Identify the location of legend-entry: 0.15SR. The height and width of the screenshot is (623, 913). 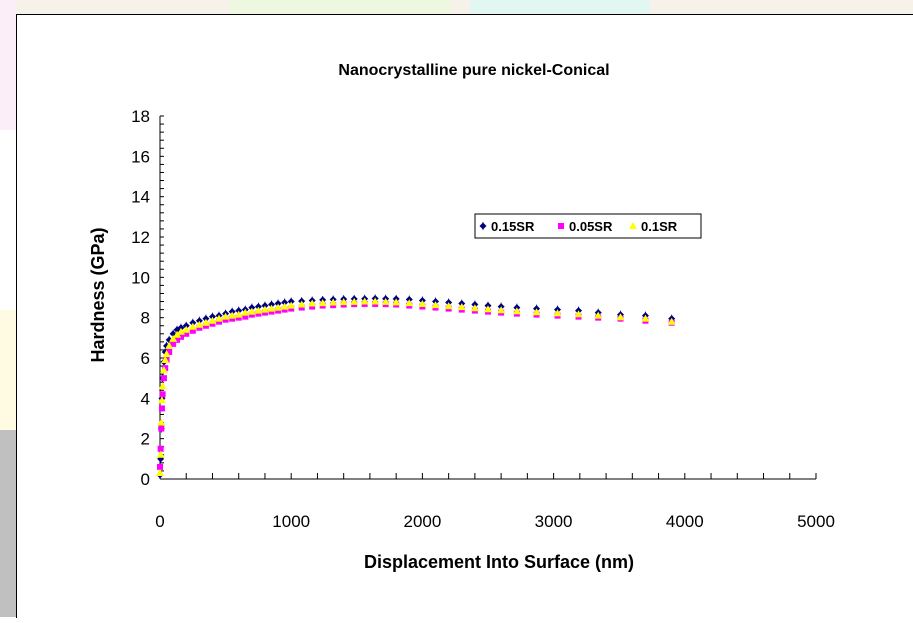
(507, 226).